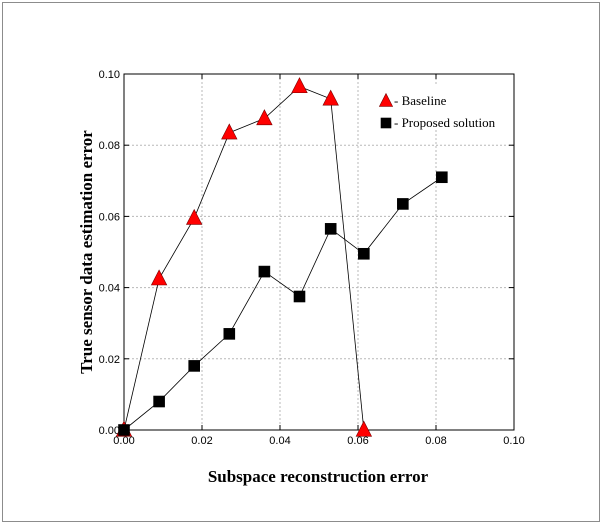 The image size is (604, 526). I want to click on x-axis-title: Subspace reconstruction error, so click(318, 476).